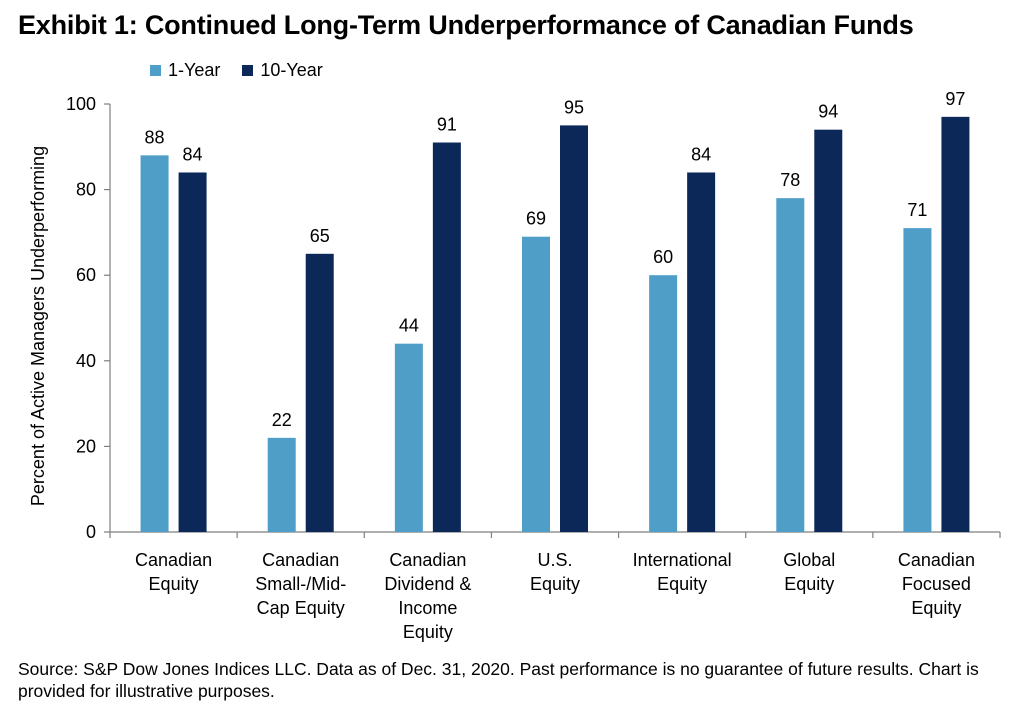  Describe the element at coordinates (194, 70) in the screenshot. I see `legend-label-1-year: 1-Year` at that location.